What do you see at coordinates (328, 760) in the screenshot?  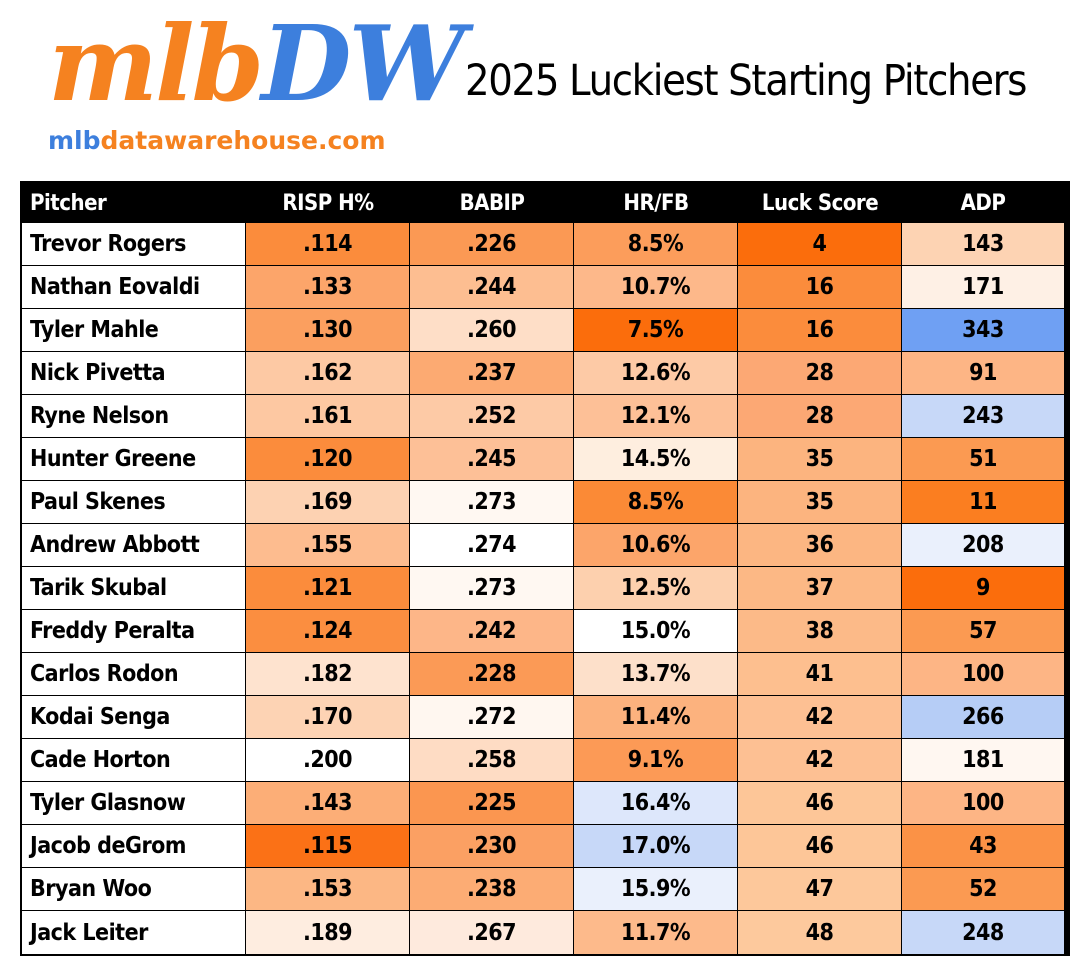 I see `cell-risp-h-pct: .200` at bounding box center [328, 760].